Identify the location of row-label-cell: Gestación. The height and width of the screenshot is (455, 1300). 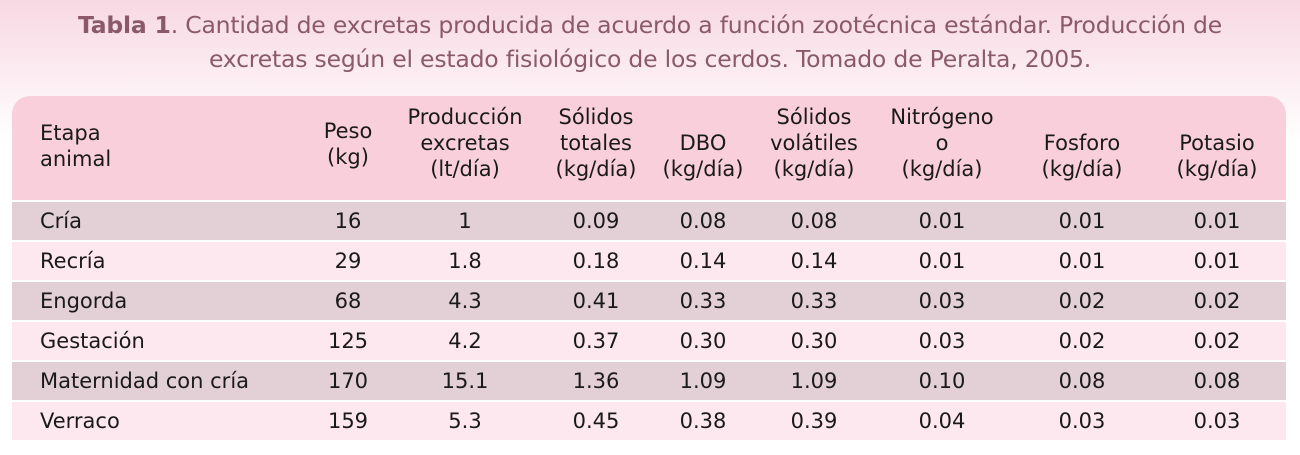
(92, 341).